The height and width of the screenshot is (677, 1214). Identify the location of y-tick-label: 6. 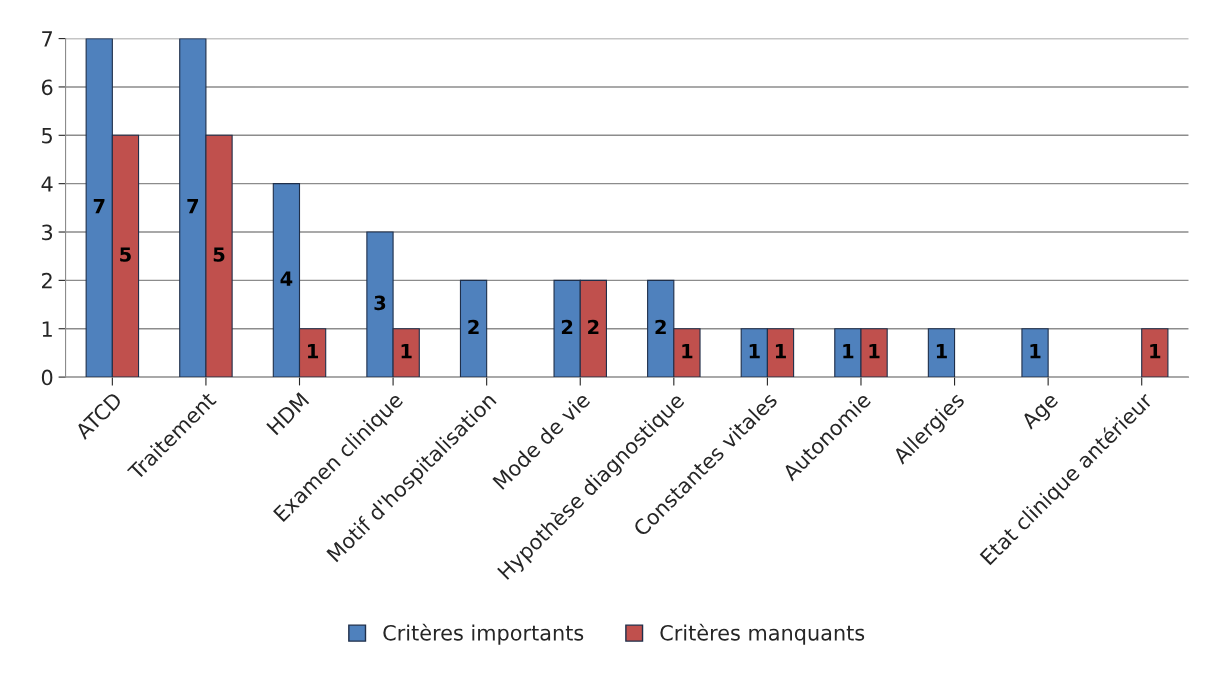
(47, 87).